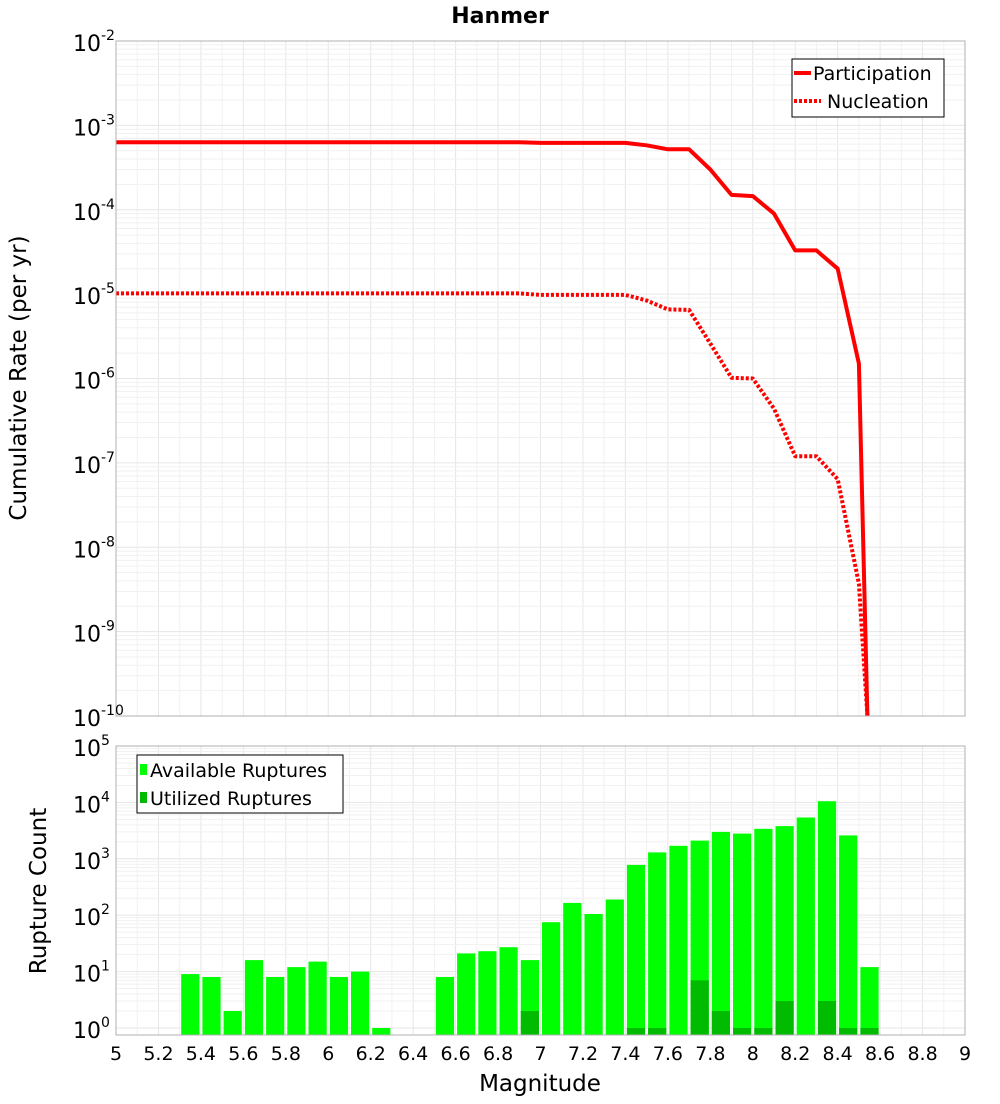  Describe the element at coordinates (540, 1084) in the screenshot. I see `x-axis-title: Magnitude` at that location.